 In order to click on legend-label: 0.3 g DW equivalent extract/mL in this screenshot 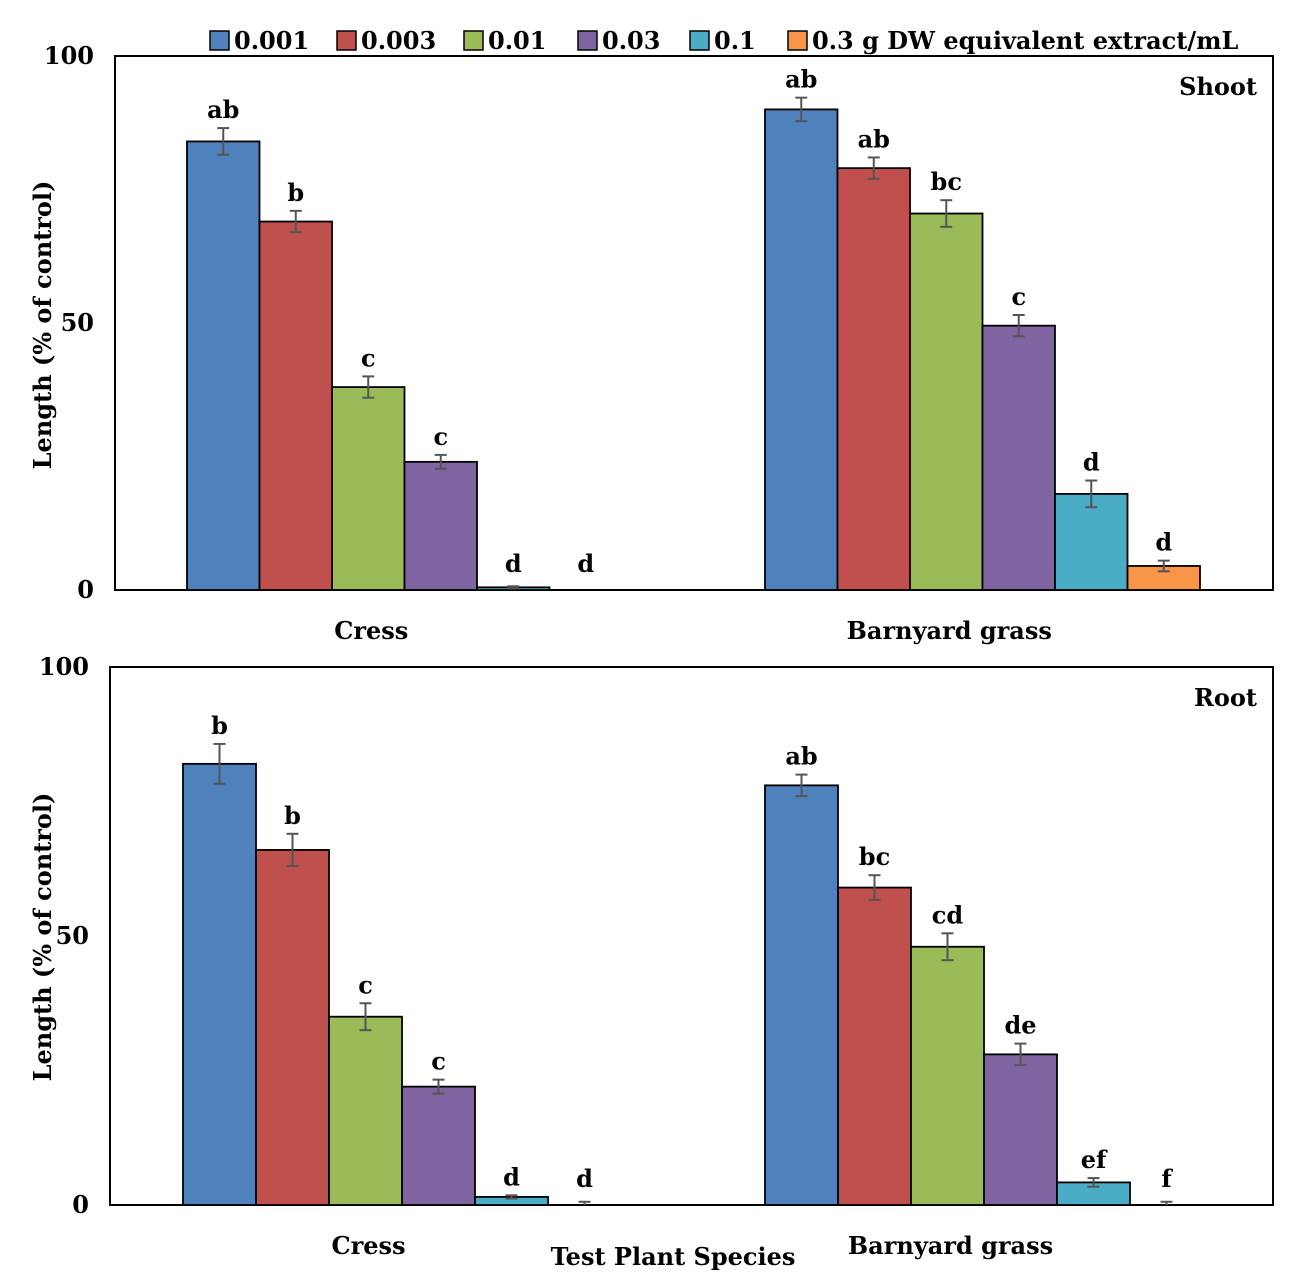, I will do `click(1025, 40)`.